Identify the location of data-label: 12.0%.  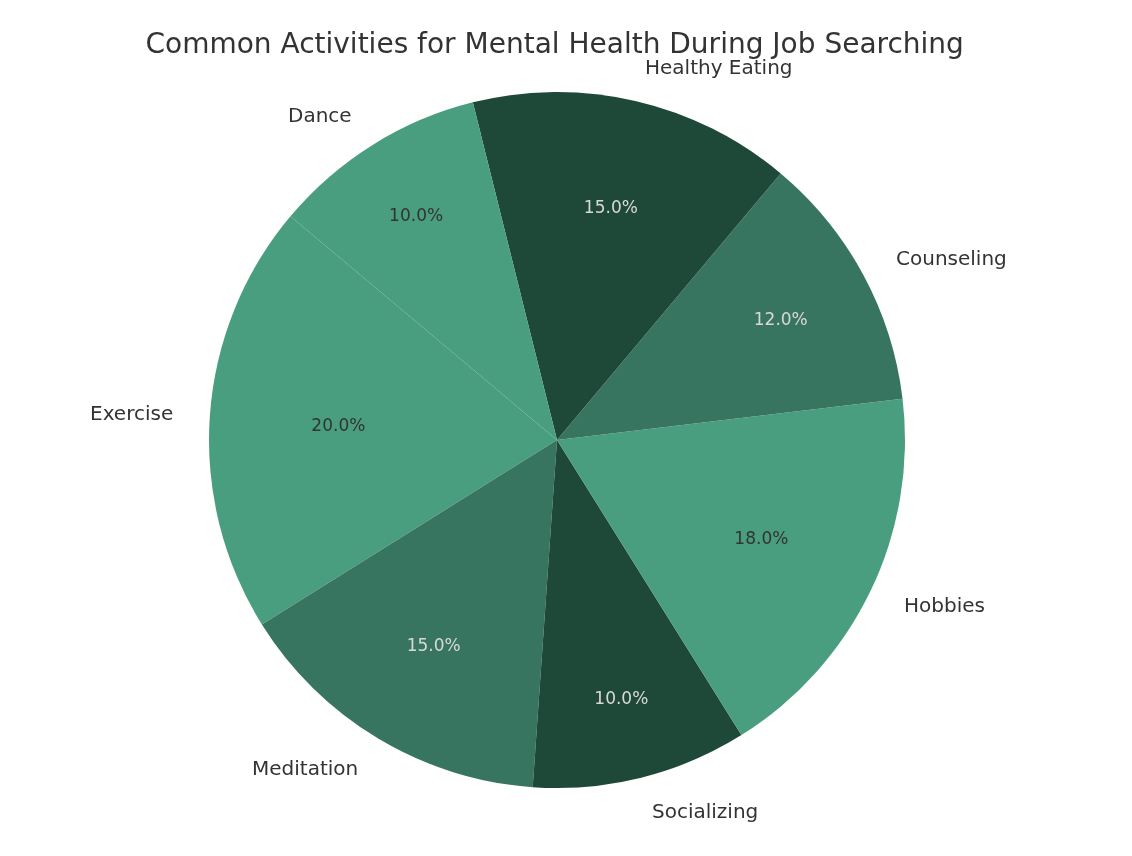
(780, 319).